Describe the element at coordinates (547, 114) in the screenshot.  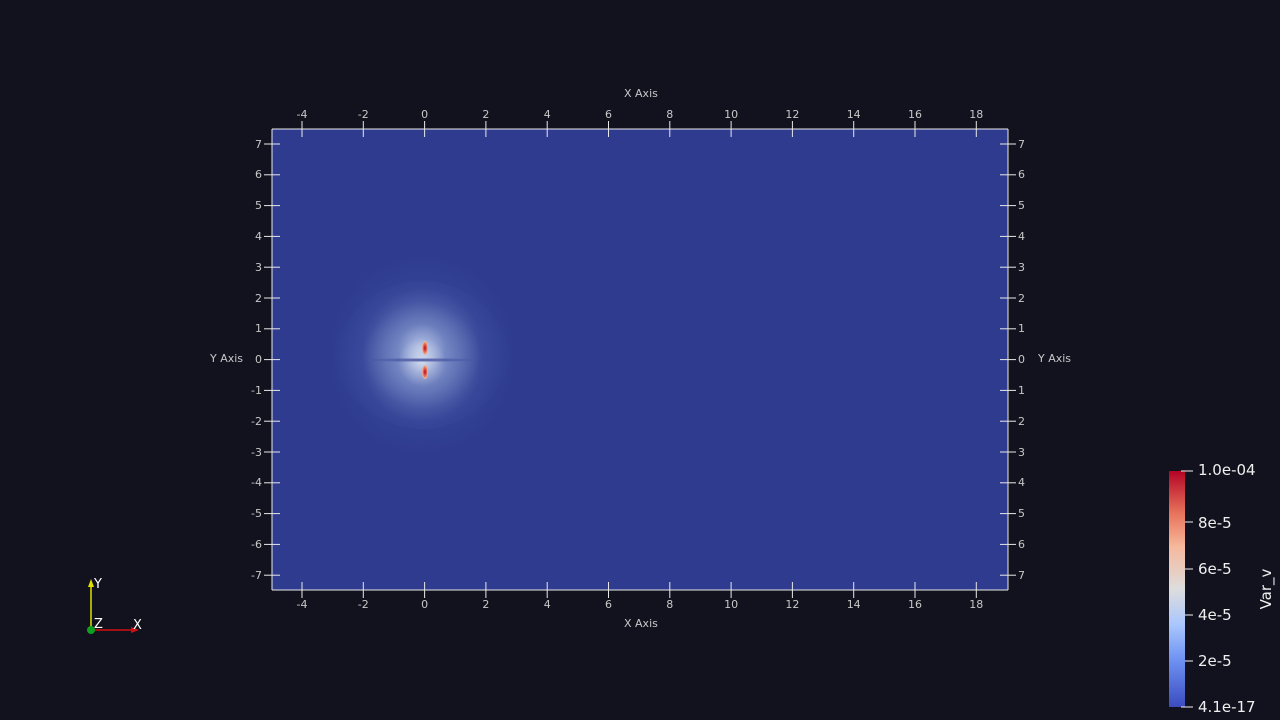
I see `x-tick-label-top: 4` at that location.